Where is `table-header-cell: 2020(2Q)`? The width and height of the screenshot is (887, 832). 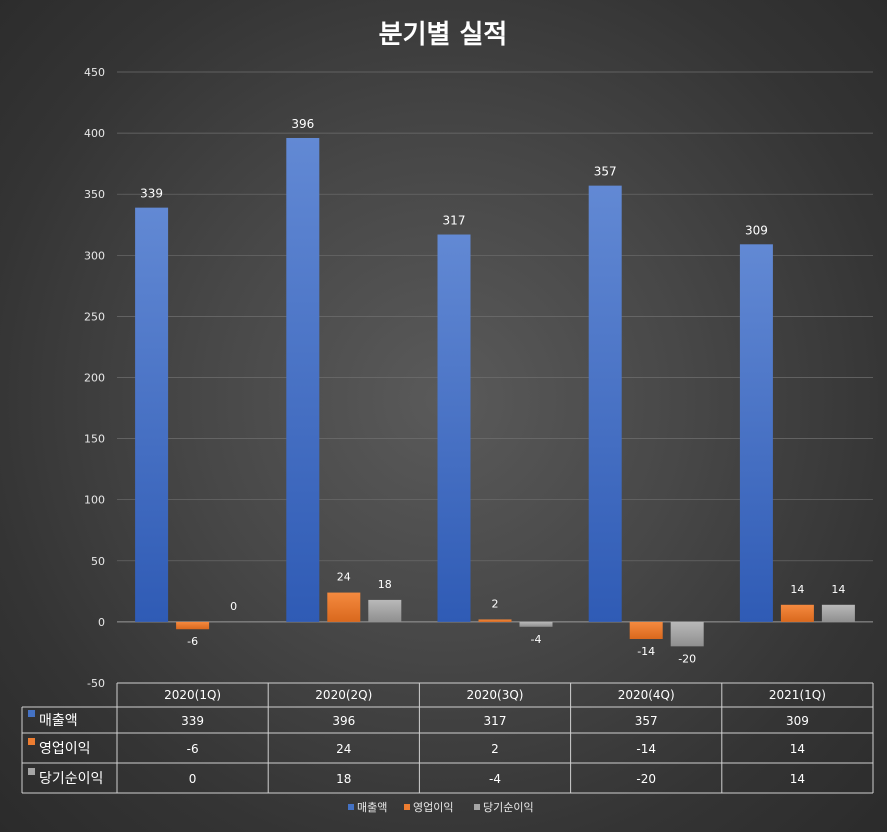 table-header-cell: 2020(2Q) is located at coordinates (343, 695).